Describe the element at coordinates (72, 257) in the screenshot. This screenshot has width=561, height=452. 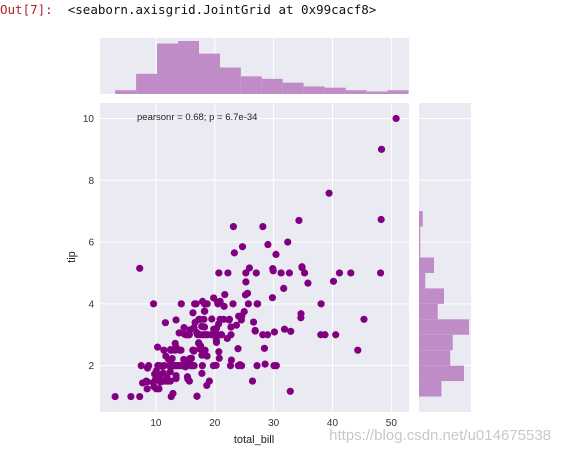
I see `y-axis-label: tip` at that location.